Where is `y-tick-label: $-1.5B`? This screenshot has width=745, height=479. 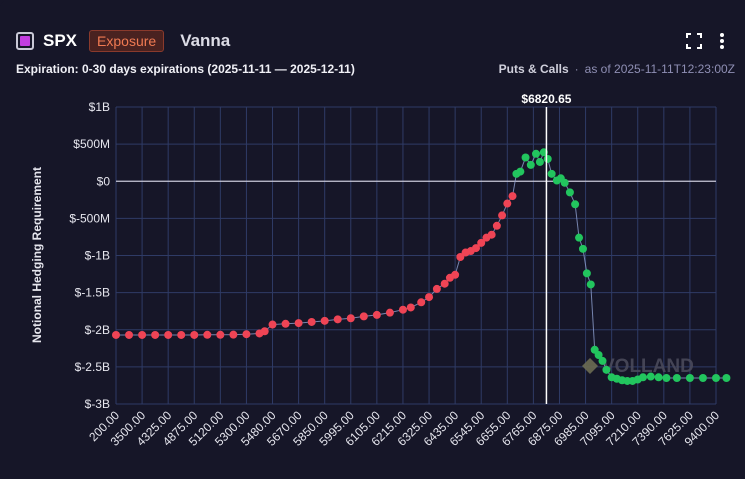 y-tick-label: $-1.5B is located at coordinates (92, 293).